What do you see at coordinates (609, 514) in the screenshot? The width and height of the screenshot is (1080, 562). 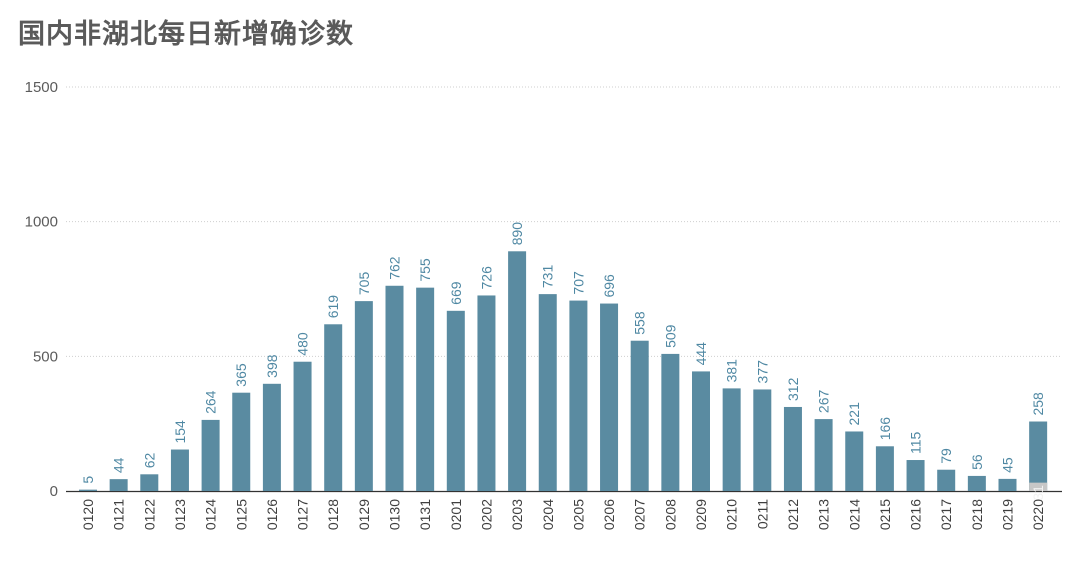 I see `x-tick-label: 0206` at bounding box center [609, 514].